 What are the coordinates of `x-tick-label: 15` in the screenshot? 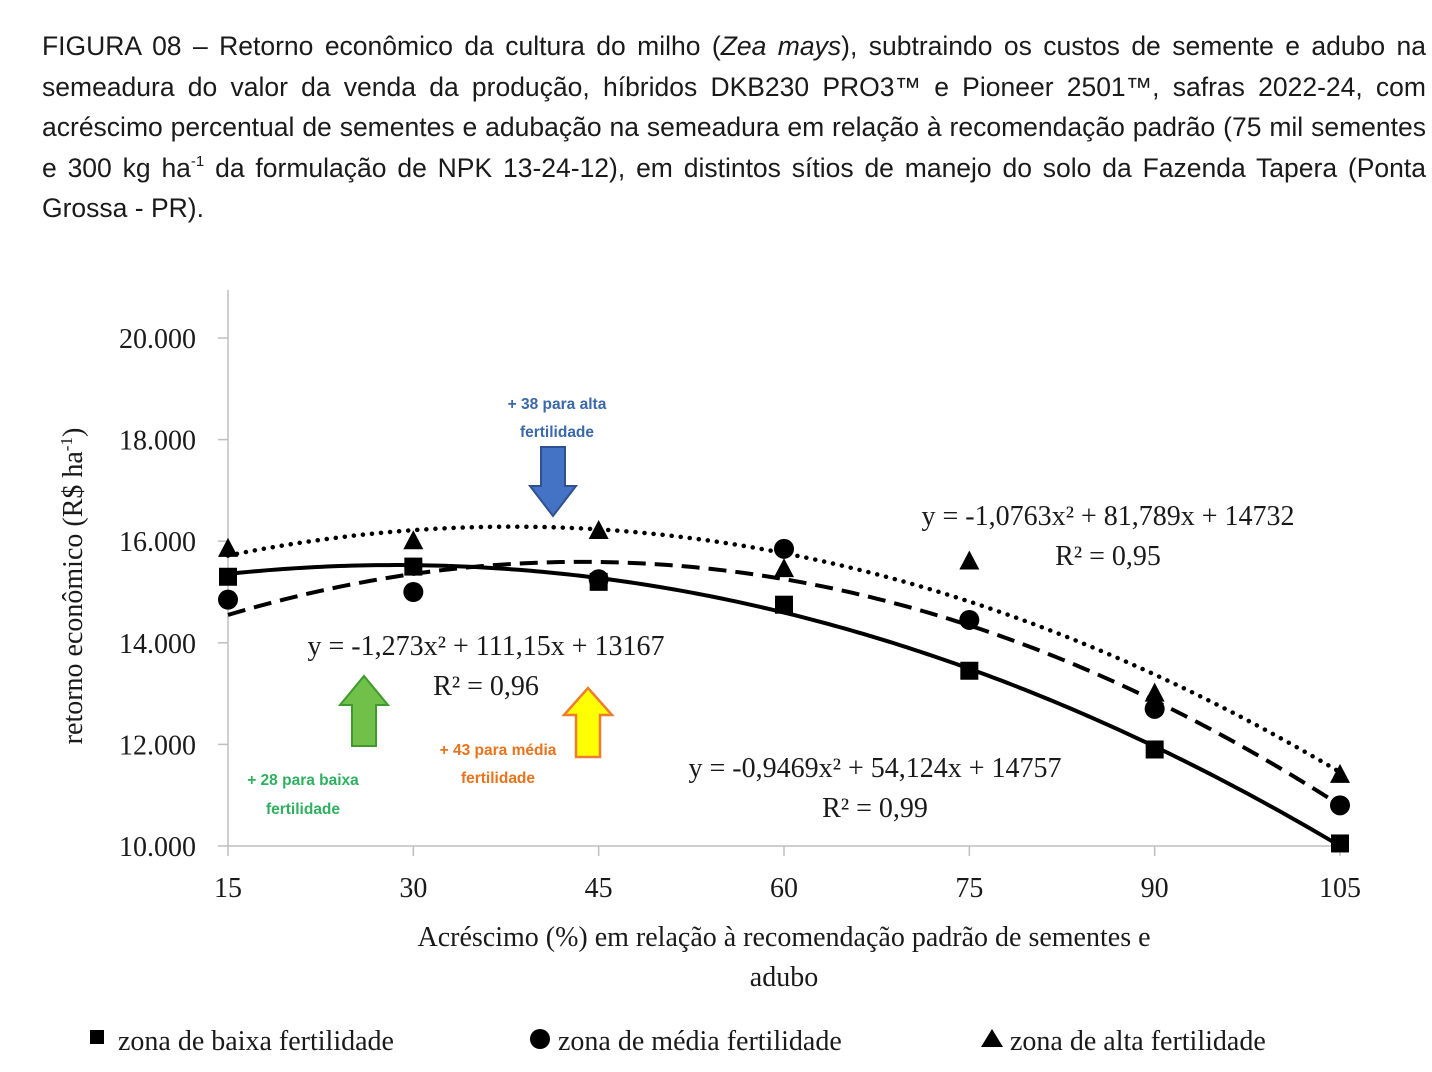 It's located at (228, 888).